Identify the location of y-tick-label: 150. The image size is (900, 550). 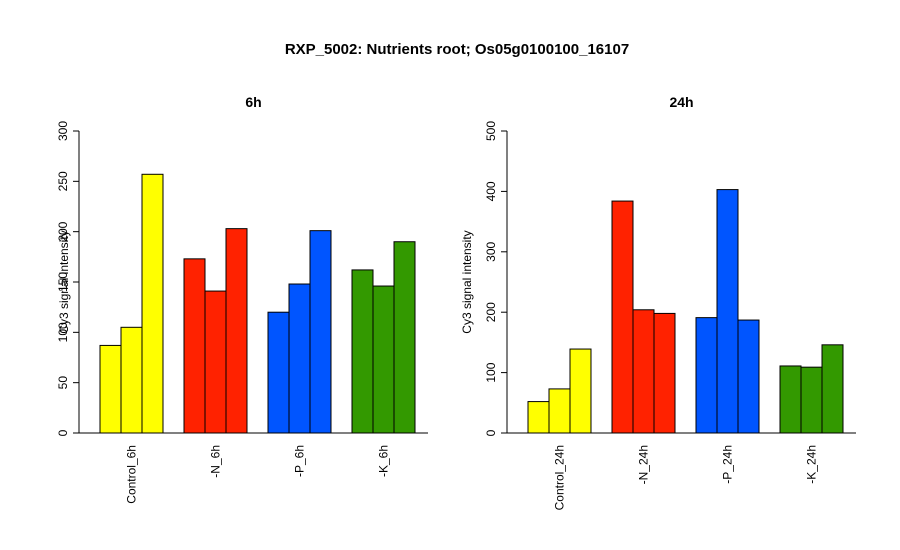
(63, 282).